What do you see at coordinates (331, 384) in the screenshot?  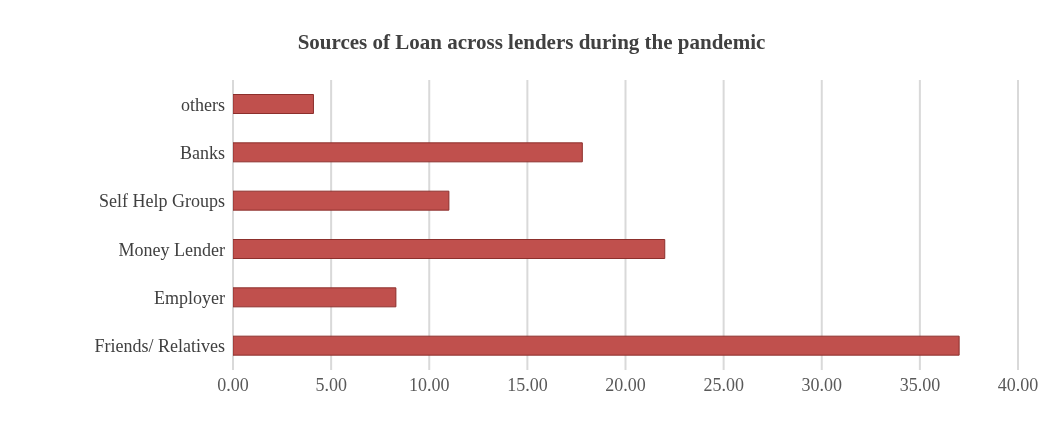 I see `x-tick-label: 5.00` at bounding box center [331, 384].